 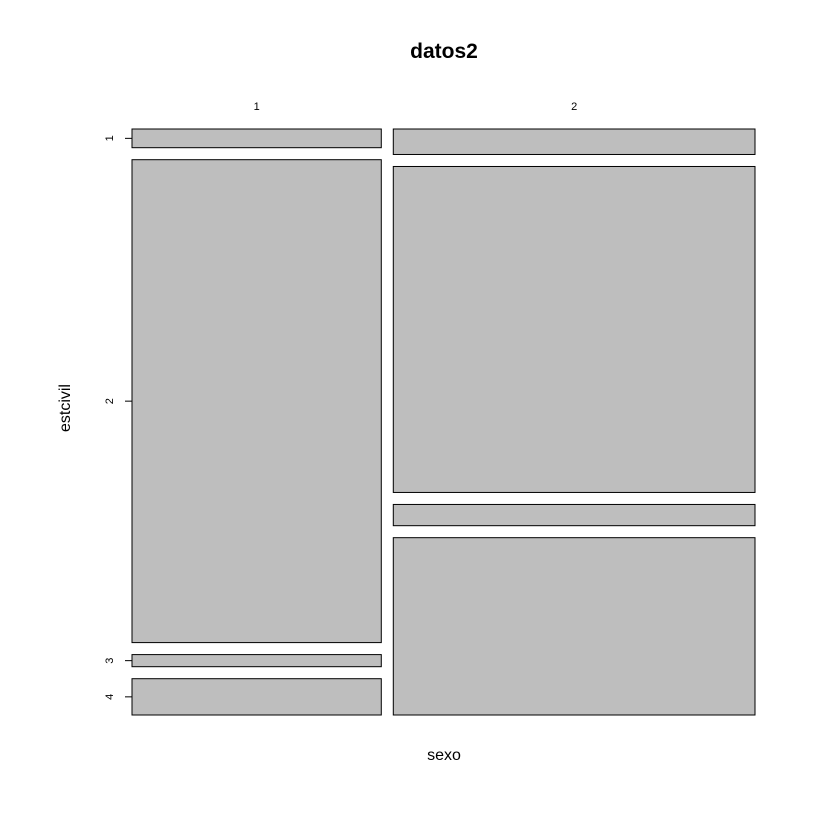 I want to click on x-tick-label-1: 1, so click(x=257, y=107).